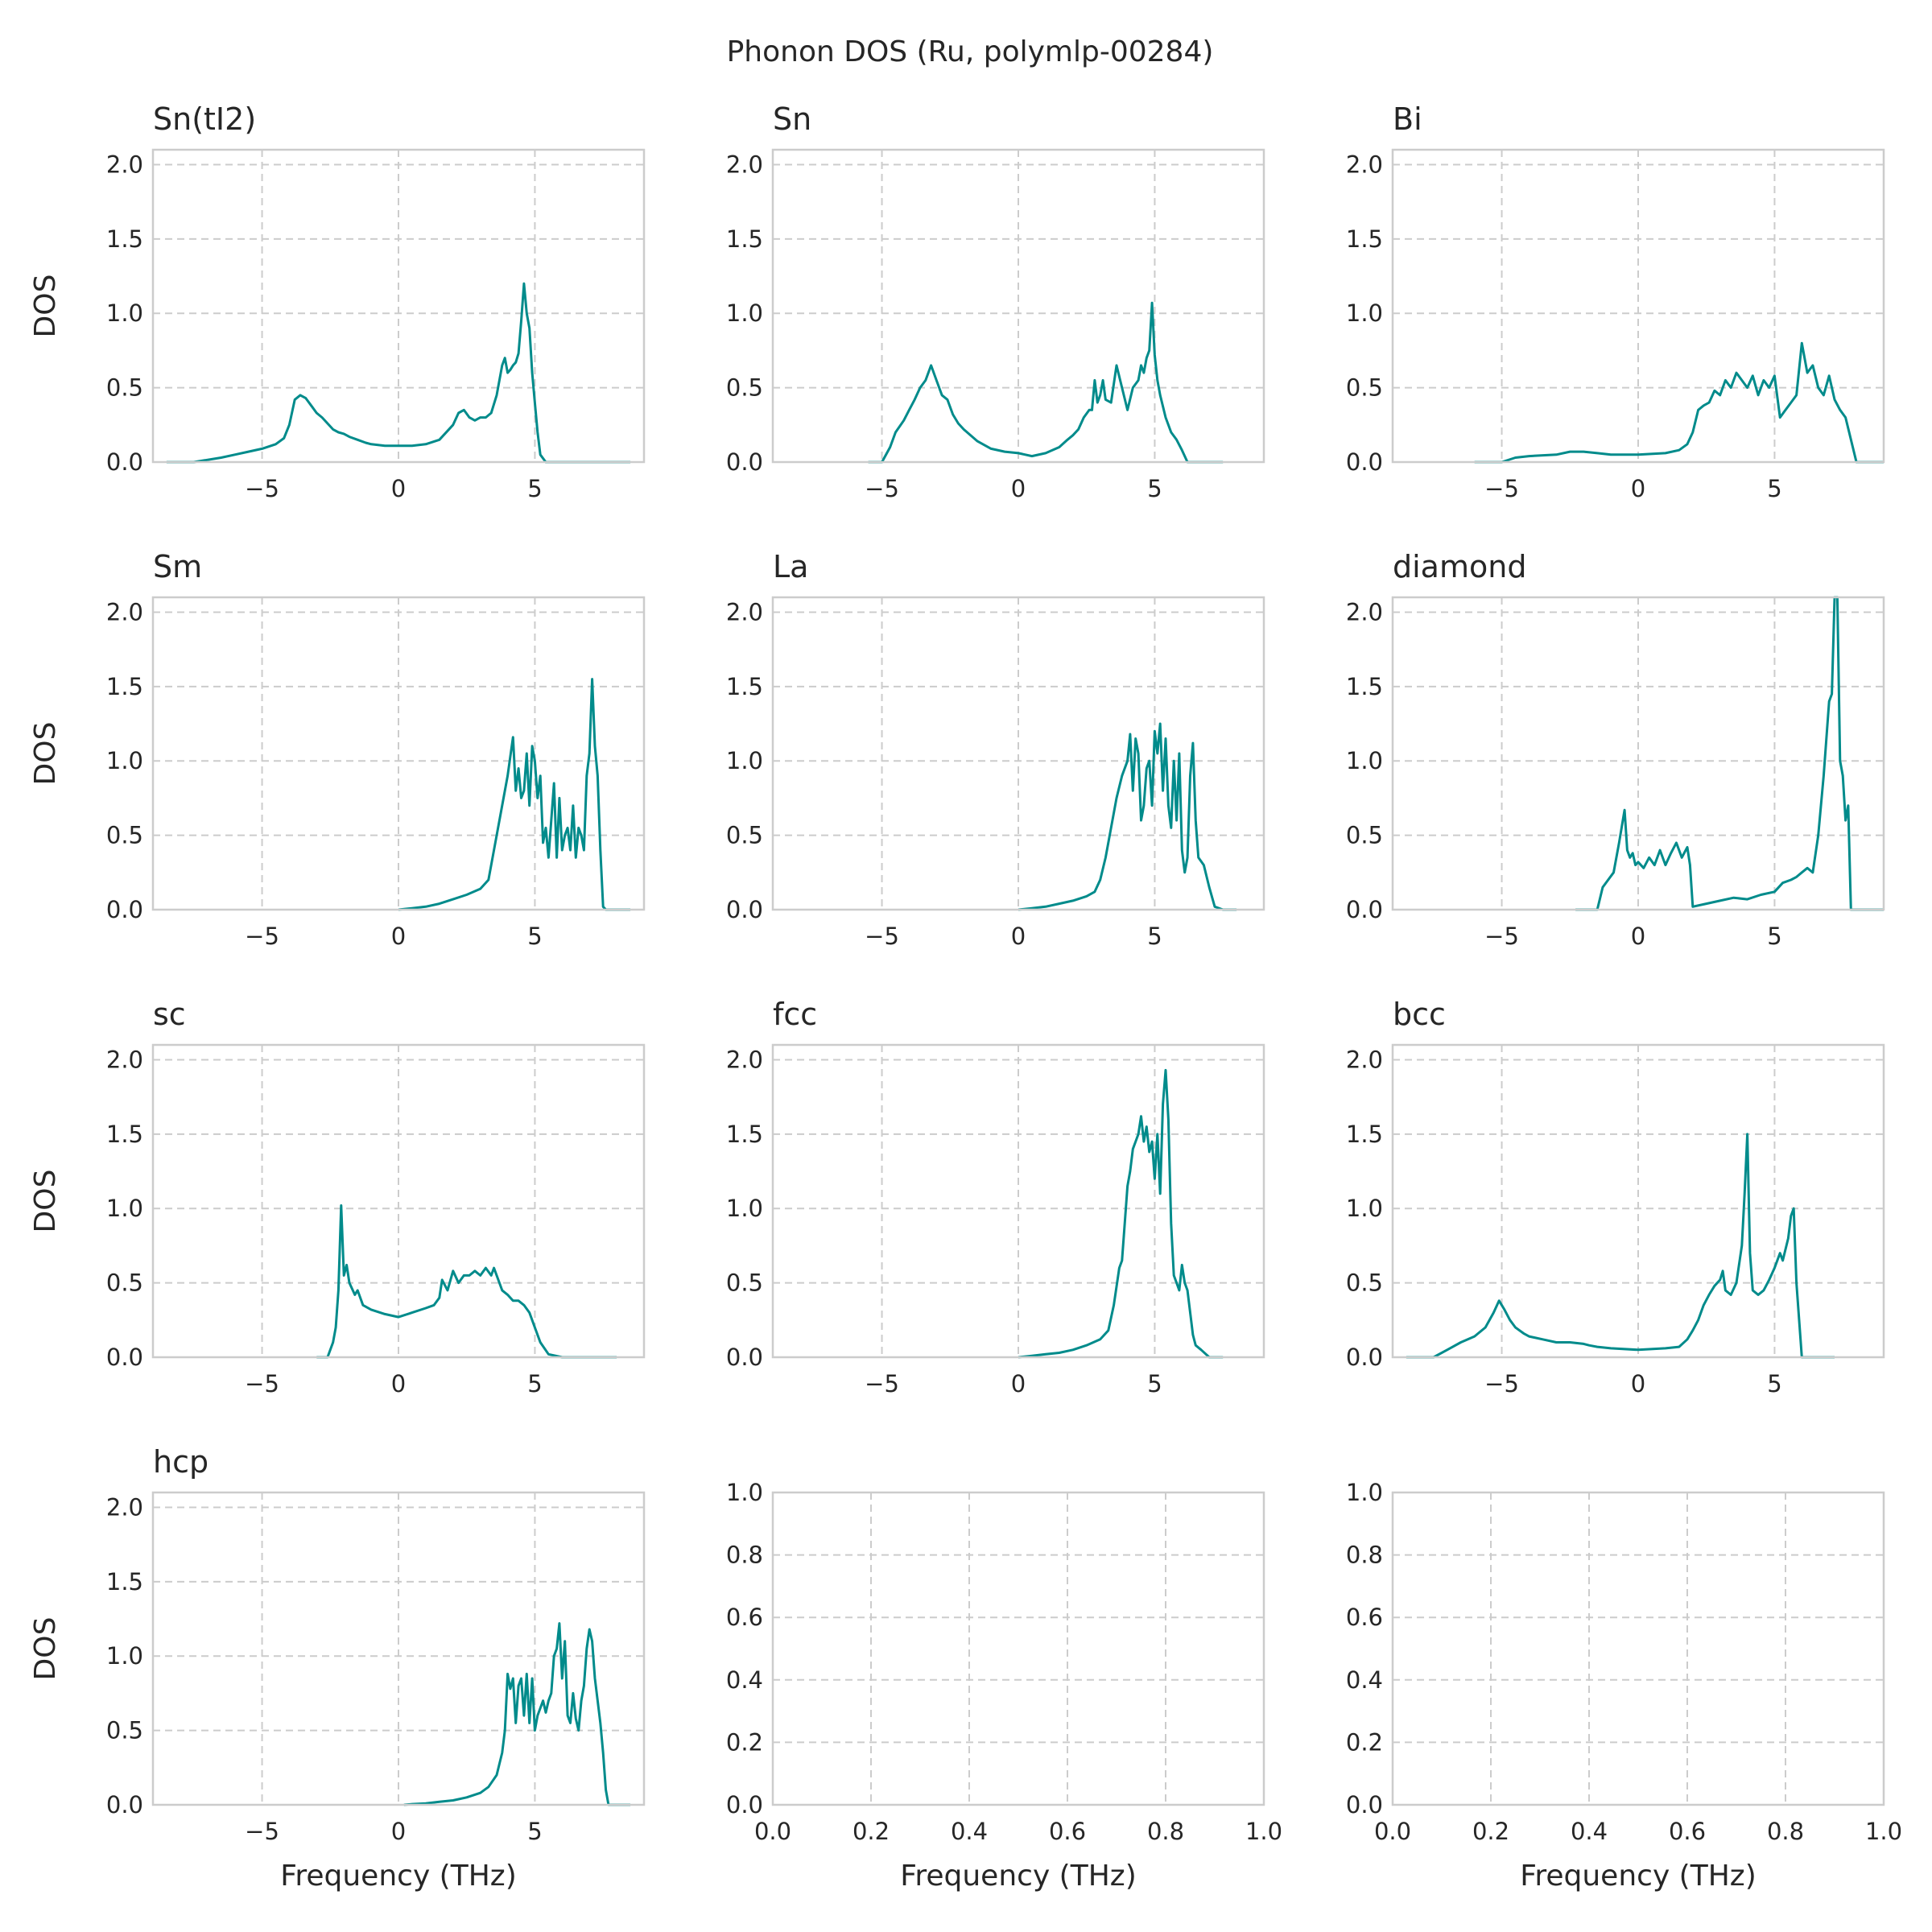 This screenshot has height=1932, width=1932. Describe the element at coordinates (969, 1831) in the screenshot. I see `x-tick-label: 0.4` at that location.